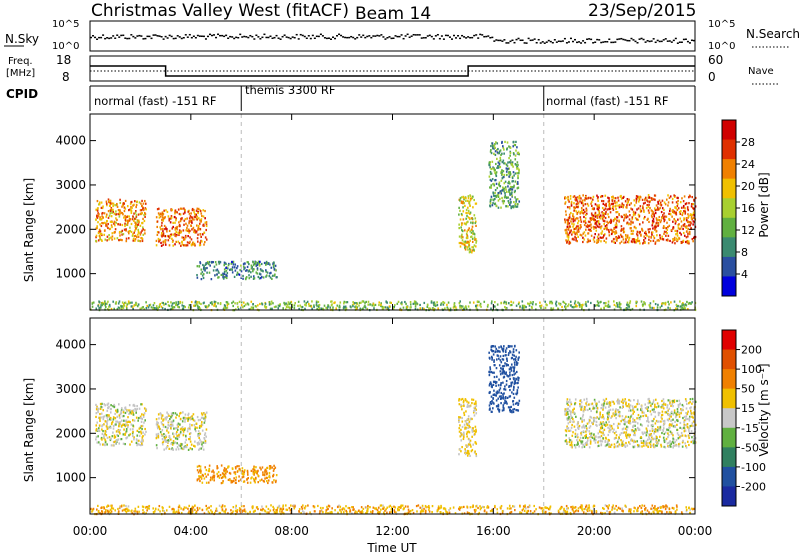  Describe the element at coordinates (20, 61) in the screenshot. I see `freq-label-1: Freq.` at that location.